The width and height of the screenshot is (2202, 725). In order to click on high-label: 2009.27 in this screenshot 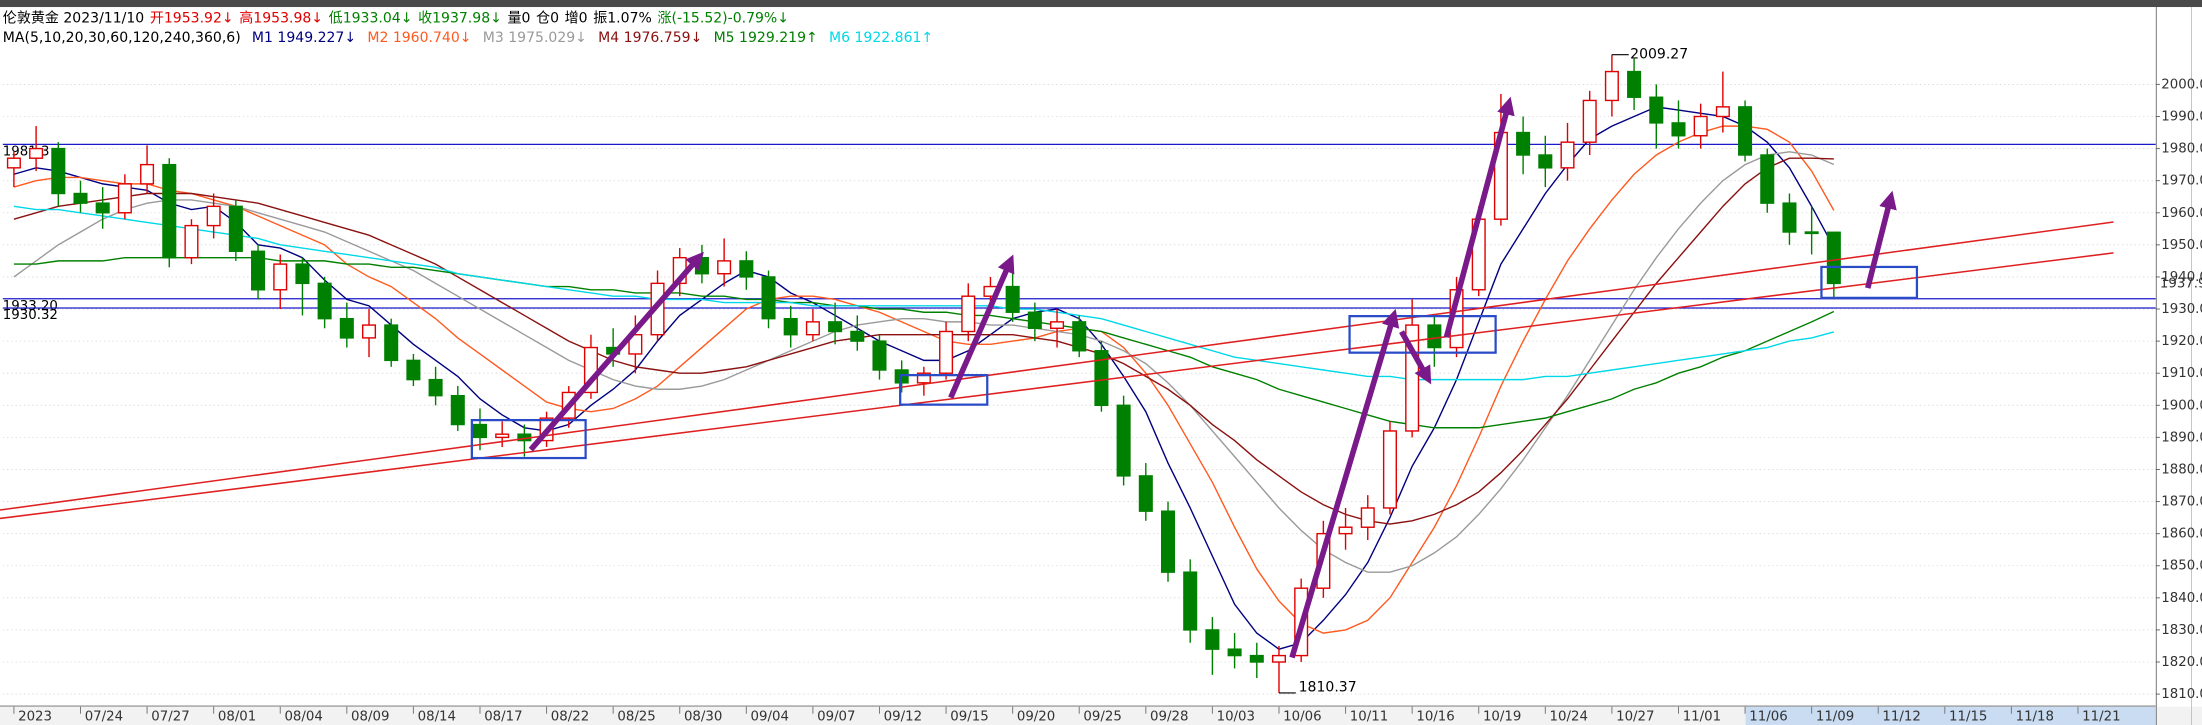, I will do `click(1659, 55)`.